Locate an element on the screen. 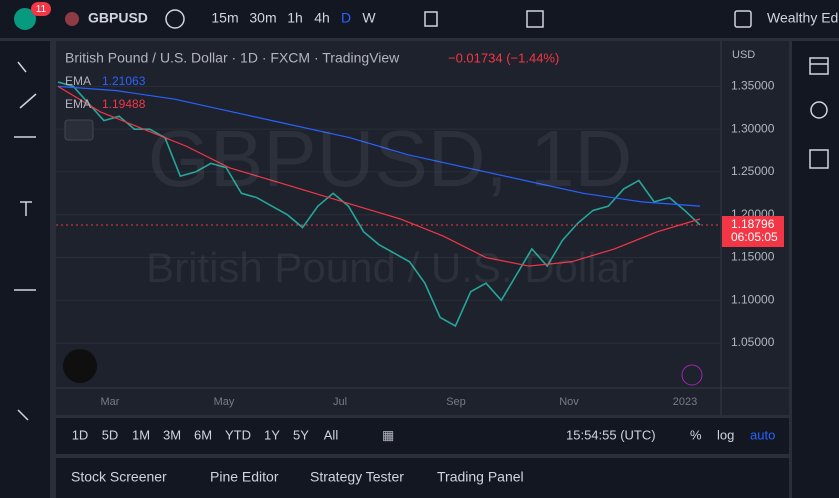  watermark: GBPUSD, 1D is located at coordinates (390, 158).